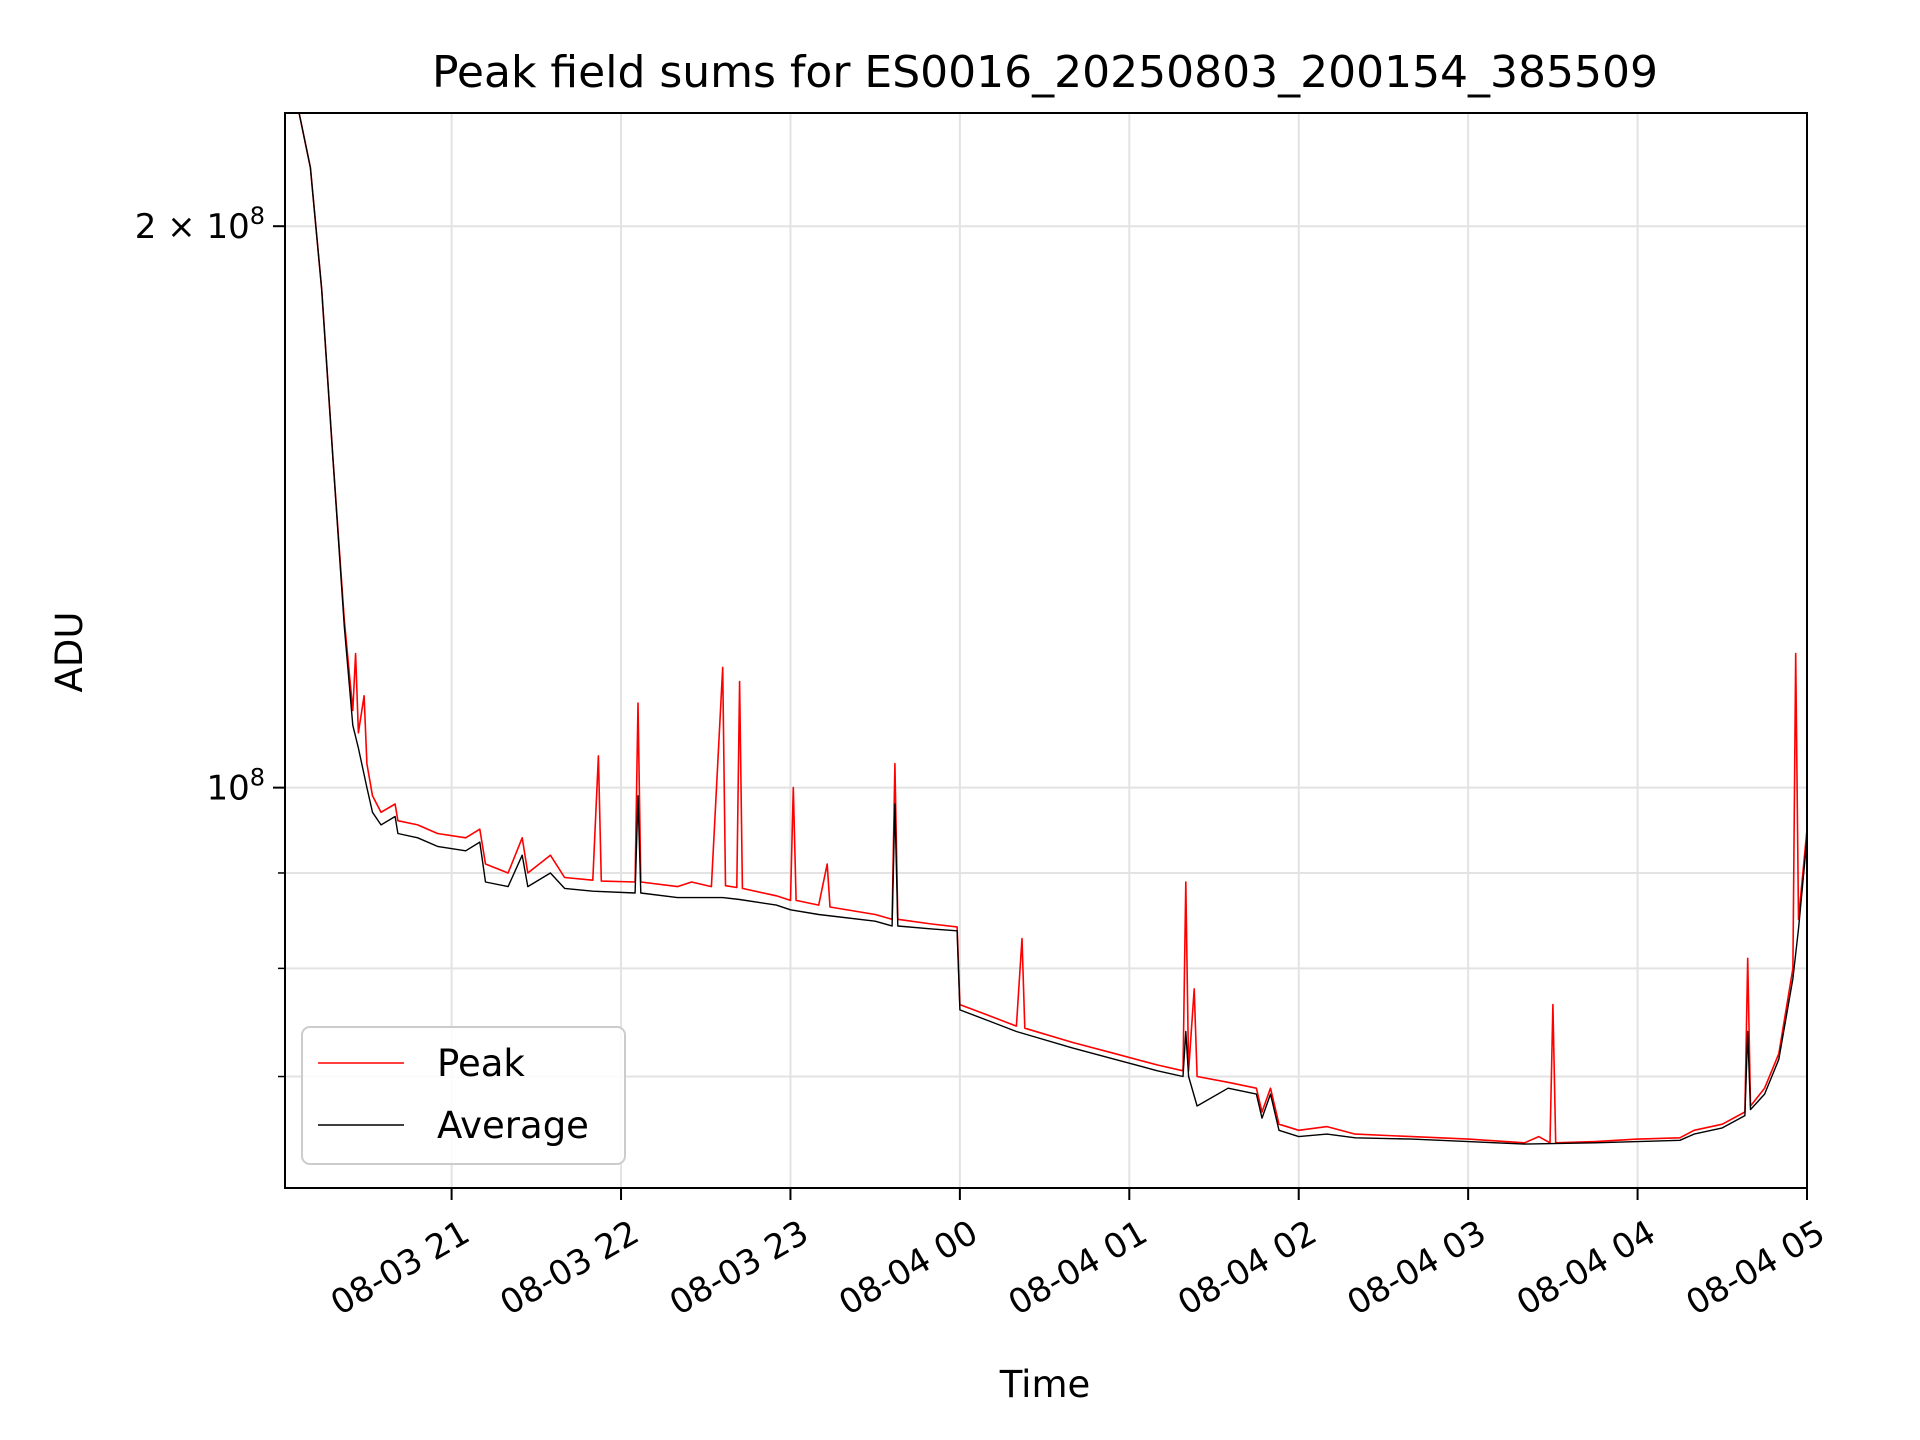  Describe the element at coordinates (481, 1063) in the screenshot. I see `legend-label-peak: Peak` at that location.